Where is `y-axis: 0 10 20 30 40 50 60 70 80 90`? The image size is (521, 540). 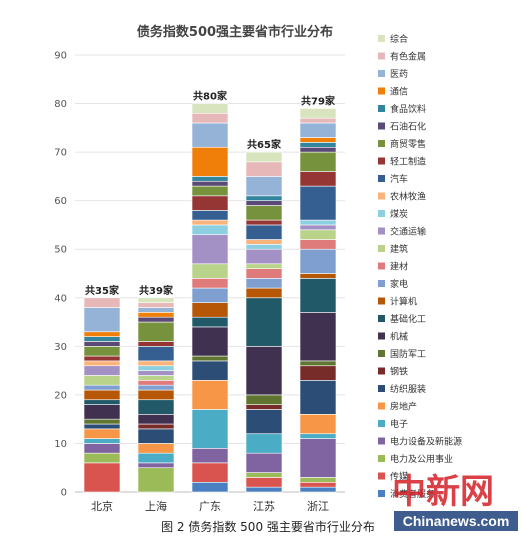
y-axis: 0 10 20 30 40 50 60 70 80 90 is located at coordinates (60, 275).